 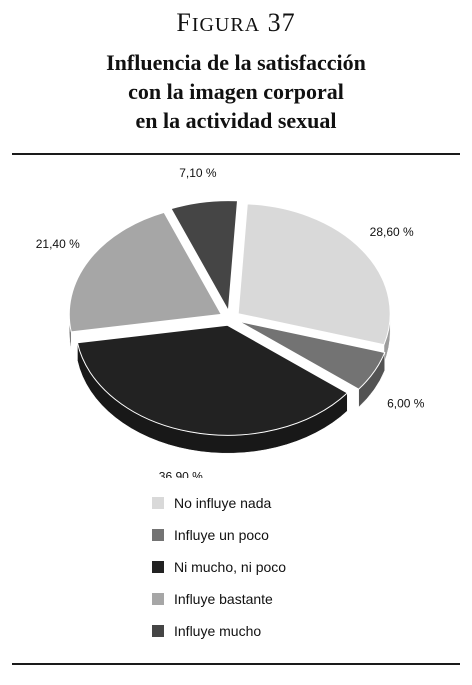 I want to click on legend-label-1: No influye nada, so click(x=223, y=503).